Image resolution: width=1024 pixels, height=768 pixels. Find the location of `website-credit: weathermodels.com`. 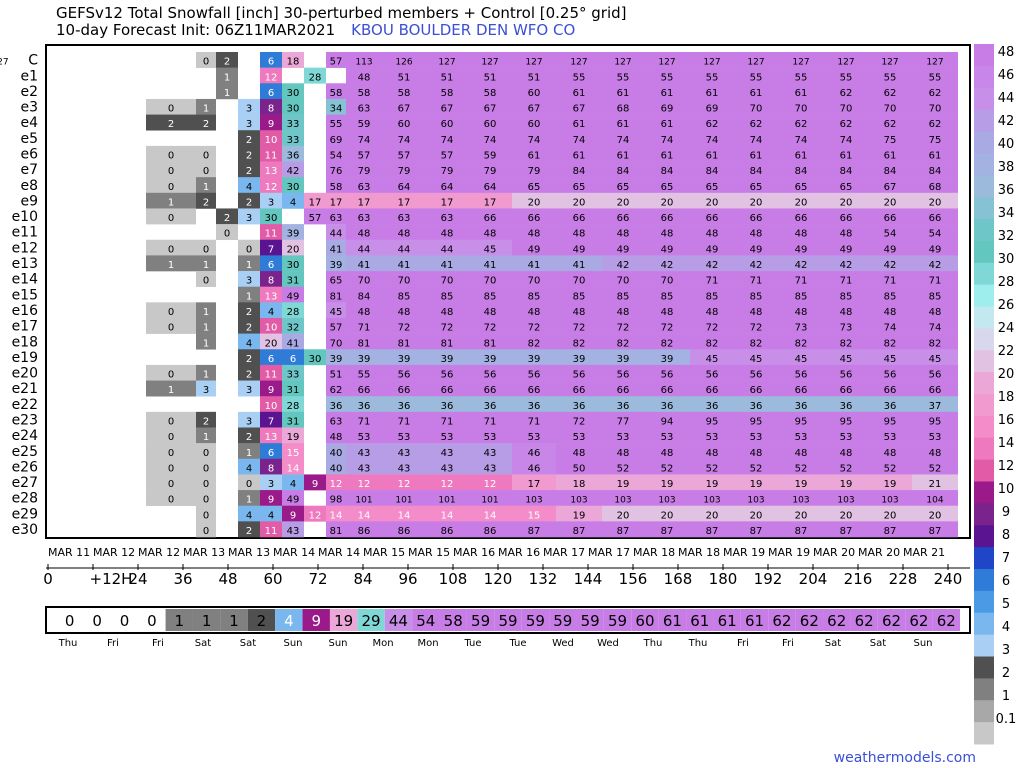

website-credit: weathermodels.com is located at coordinates (904, 758).